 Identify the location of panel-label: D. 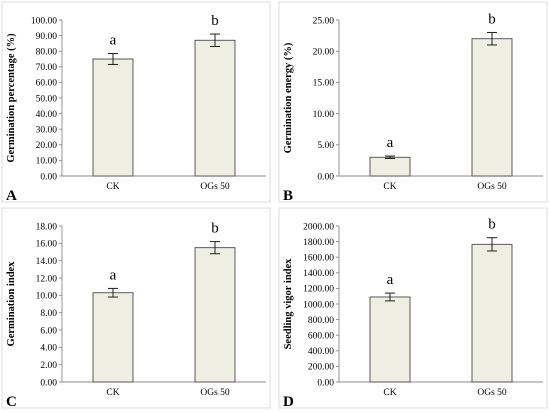
(288, 402).